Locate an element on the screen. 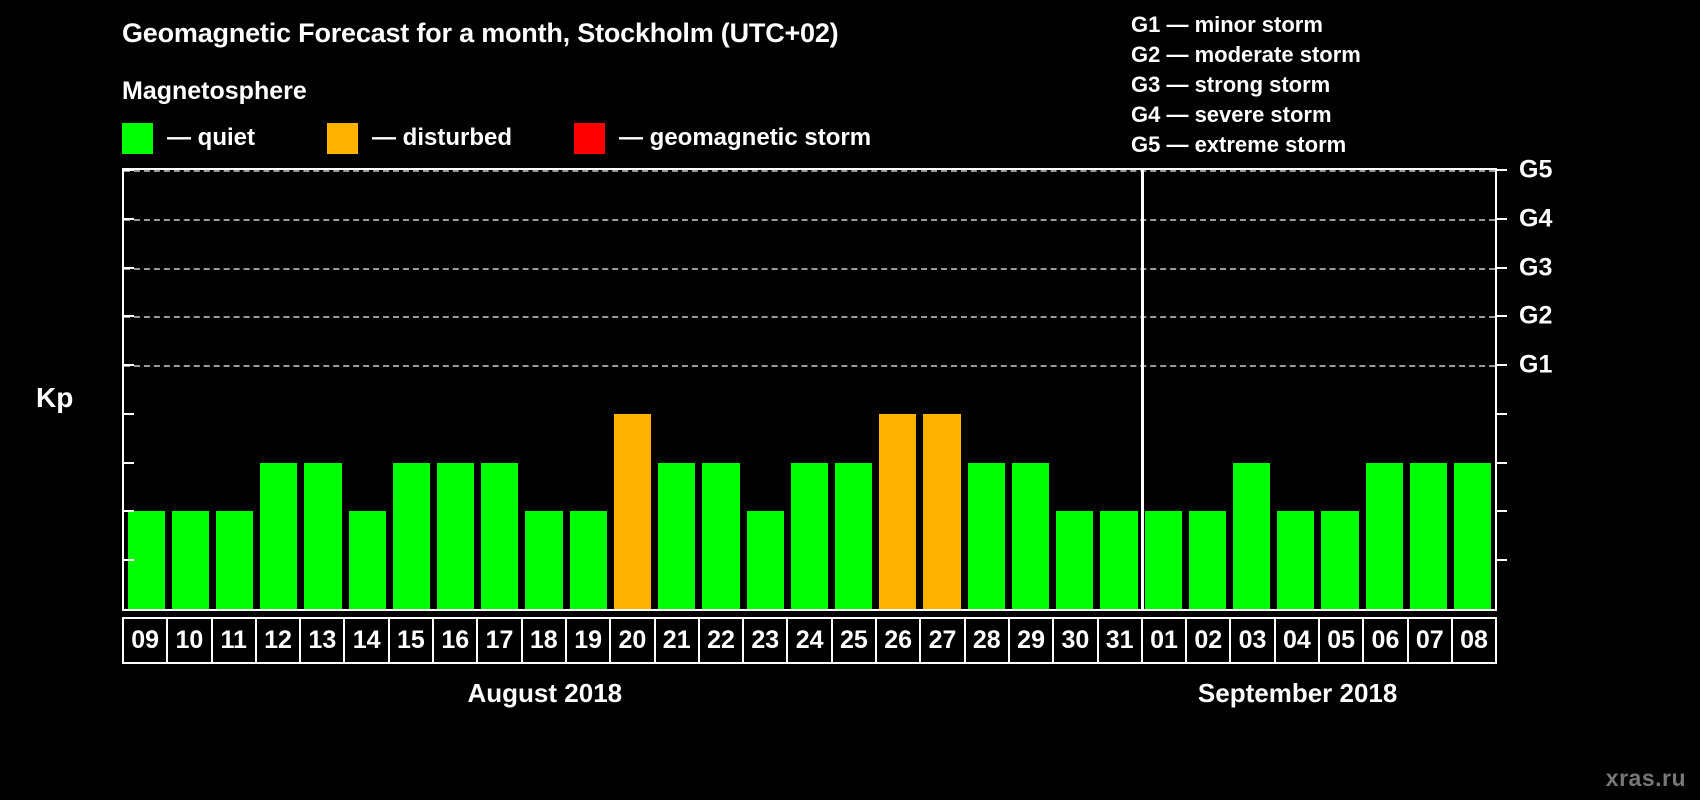 This screenshot has width=1700, height=800. legend-swatch-geomagnetic-storm-icon is located at coordinates (589, 138).